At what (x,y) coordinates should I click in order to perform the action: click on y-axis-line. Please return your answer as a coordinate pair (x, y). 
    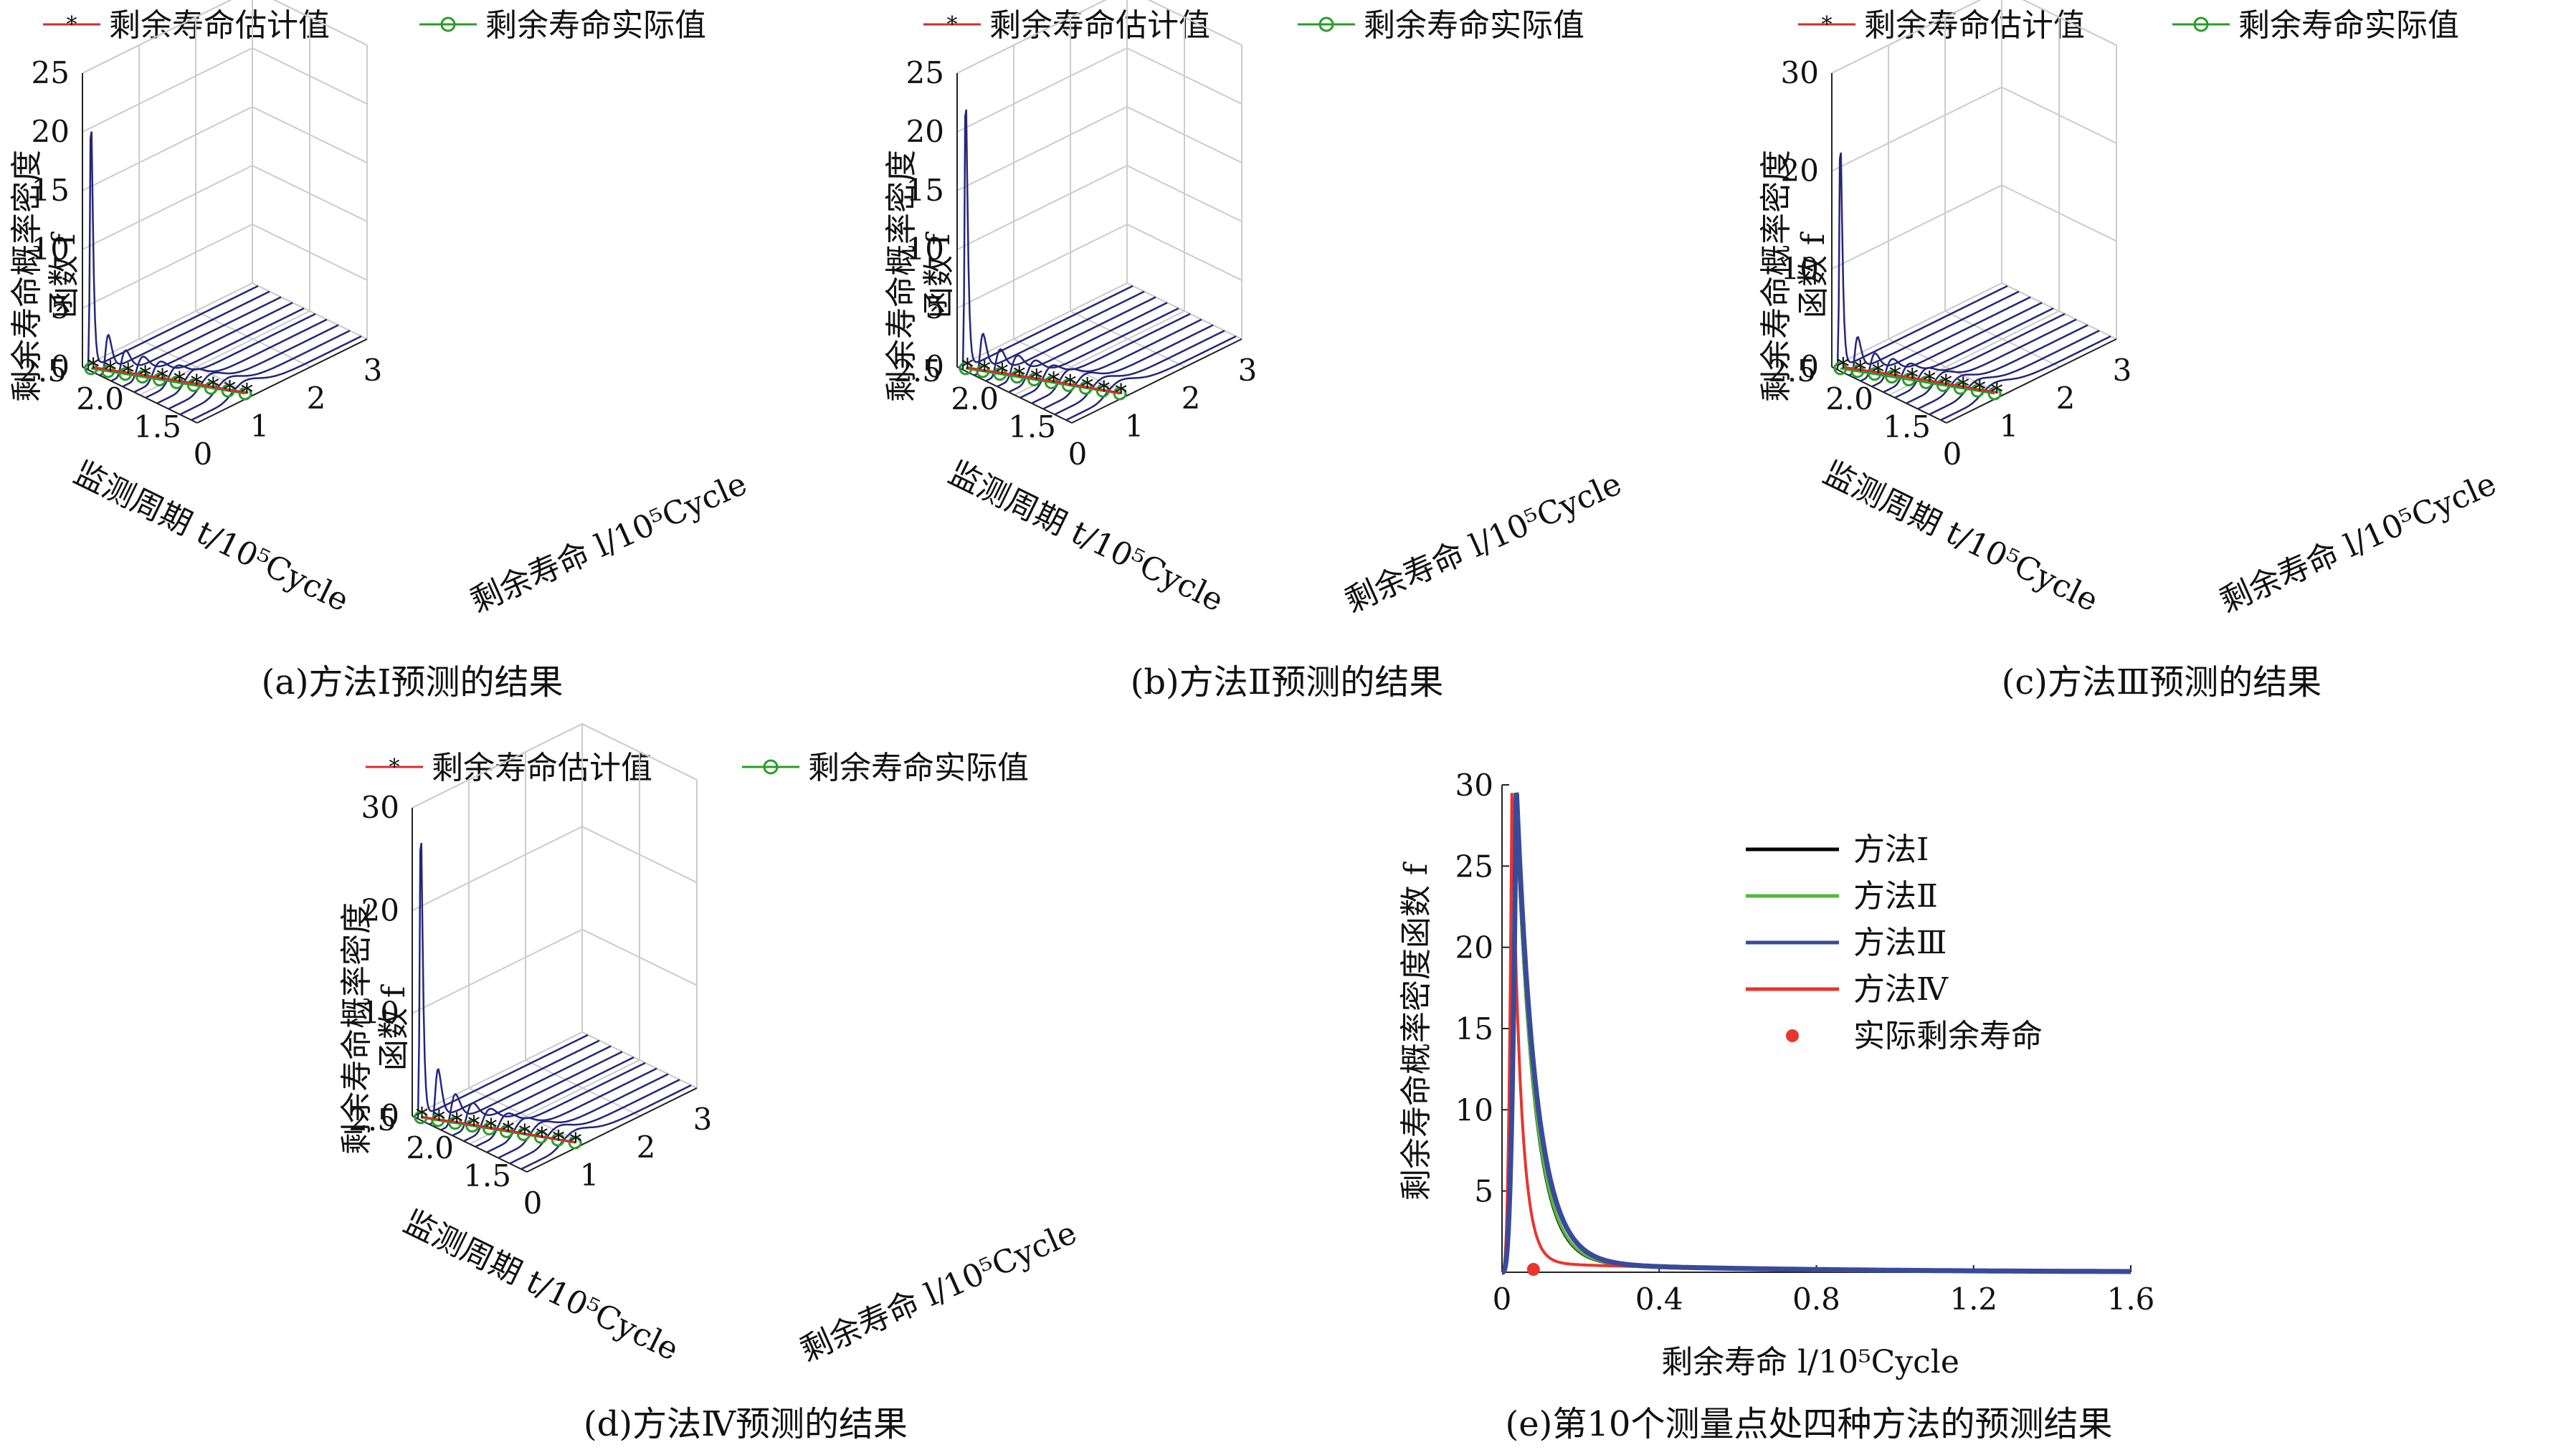
    Looking at the image, I should click on (1889, 395).